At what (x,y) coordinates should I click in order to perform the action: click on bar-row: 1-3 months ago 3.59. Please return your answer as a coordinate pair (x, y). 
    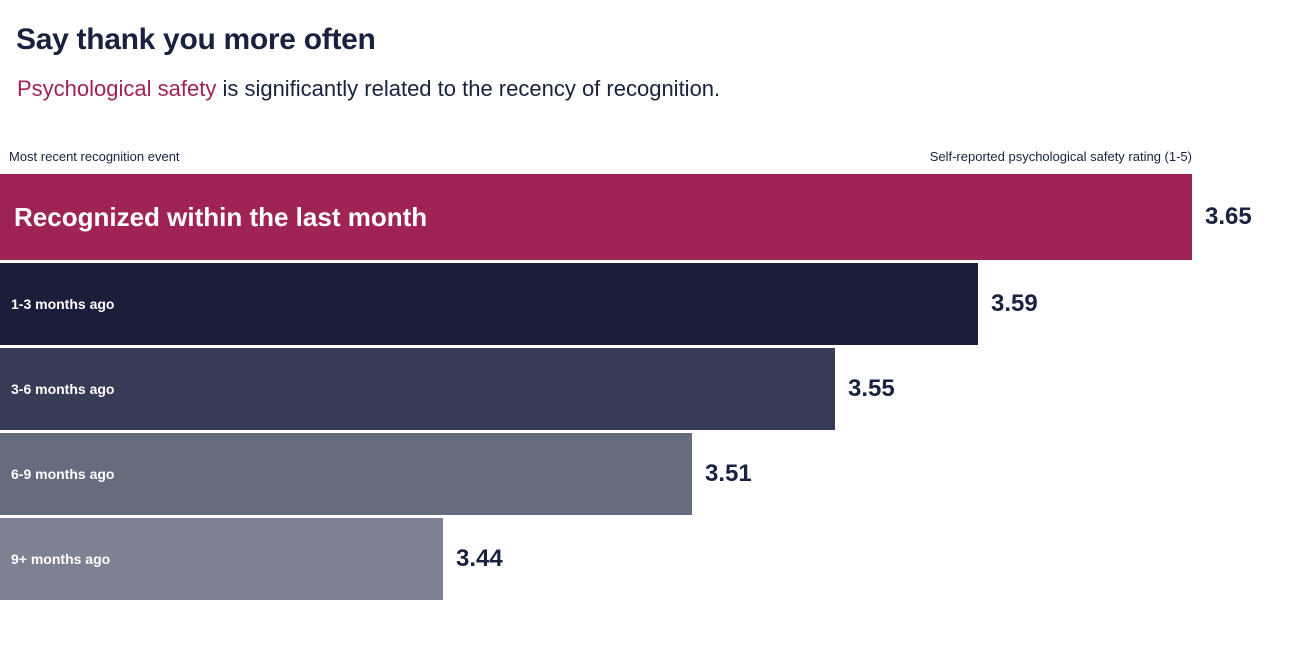
    Looking at the image, I should click on (653, 304).